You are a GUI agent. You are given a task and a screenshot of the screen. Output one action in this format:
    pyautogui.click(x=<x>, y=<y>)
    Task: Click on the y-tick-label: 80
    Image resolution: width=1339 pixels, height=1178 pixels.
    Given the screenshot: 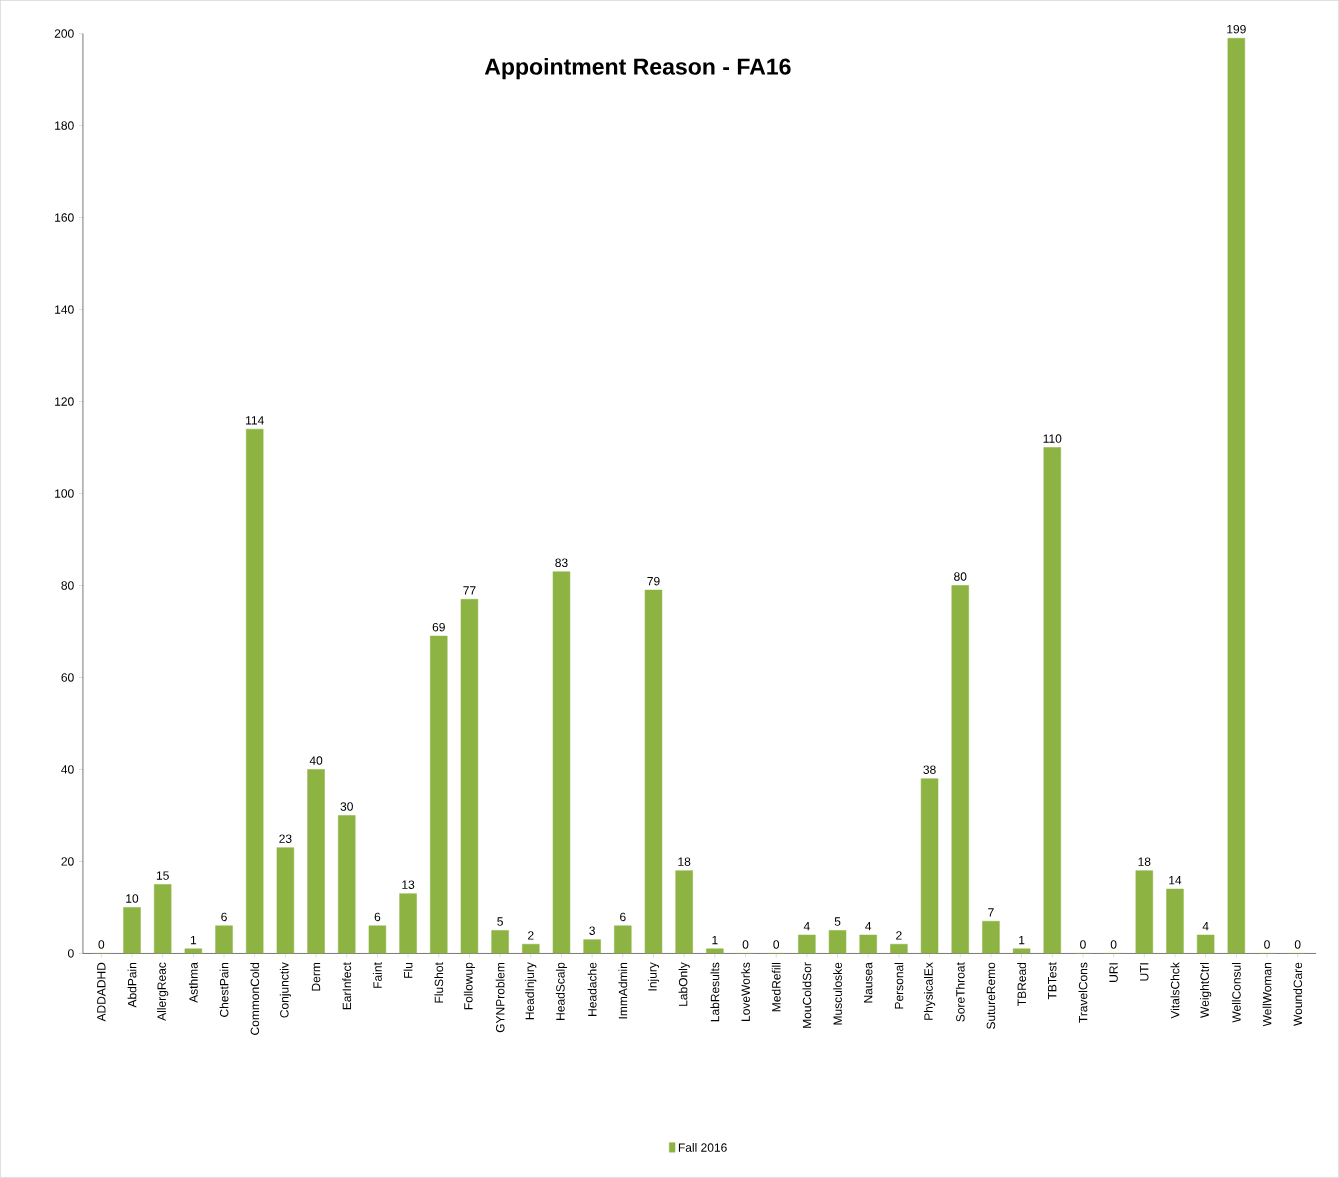 What is the action you would take?
    pyautogui.click(x=67, y=585)
    